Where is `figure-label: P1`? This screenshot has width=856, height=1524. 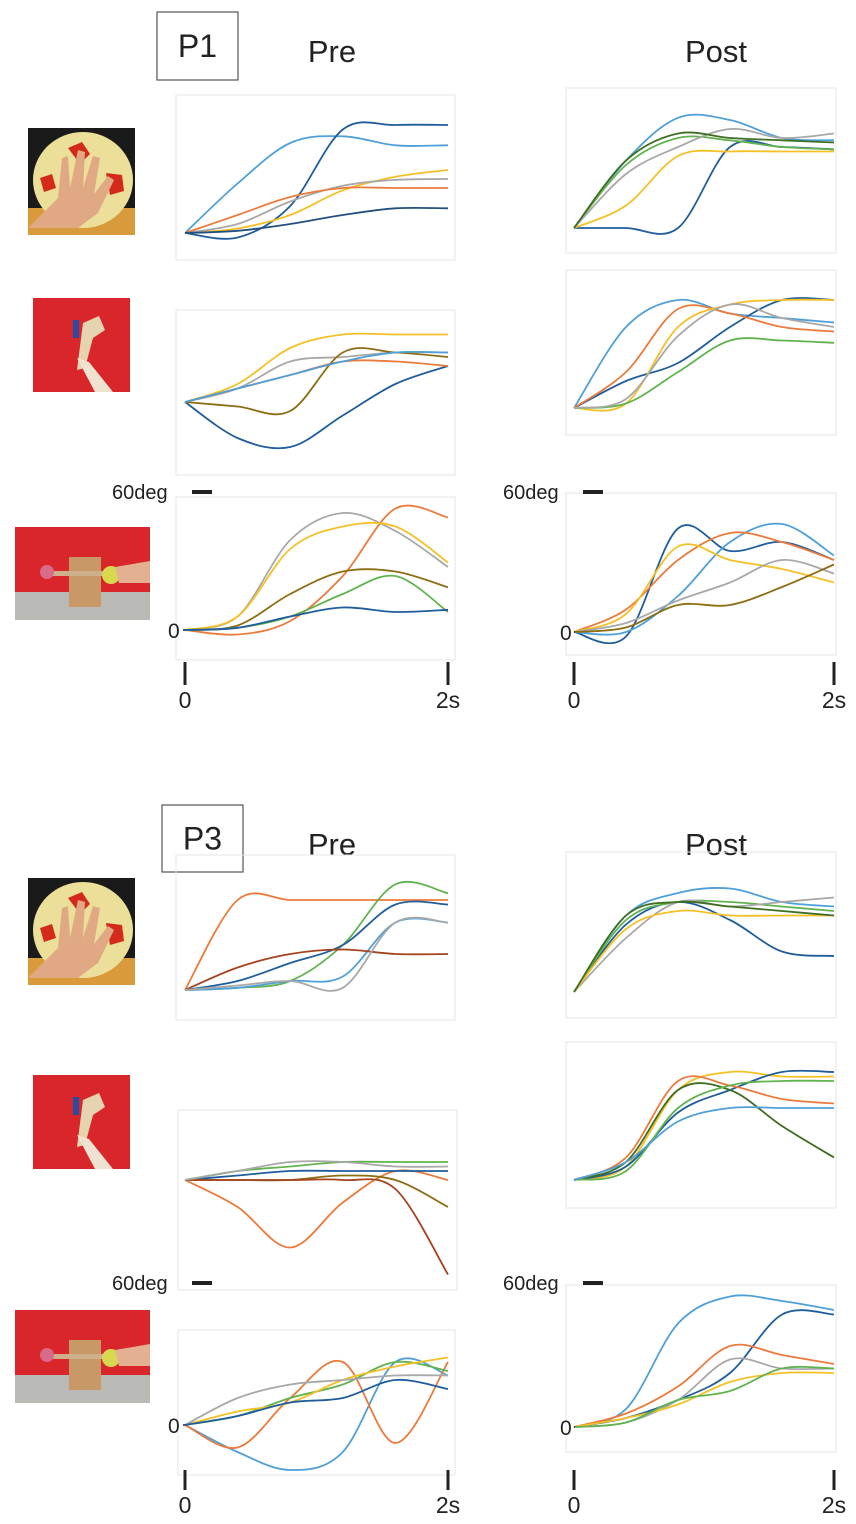 figure-label: P1 is located at coordinates (197, 46).